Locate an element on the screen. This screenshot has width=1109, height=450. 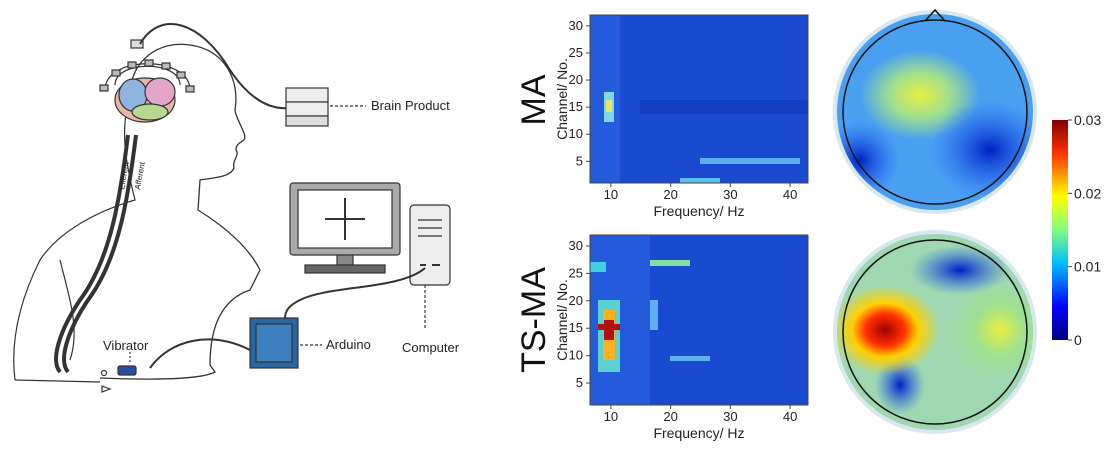
colorbar-tick-label: 0.01 is located at coordinates (1087, 267).